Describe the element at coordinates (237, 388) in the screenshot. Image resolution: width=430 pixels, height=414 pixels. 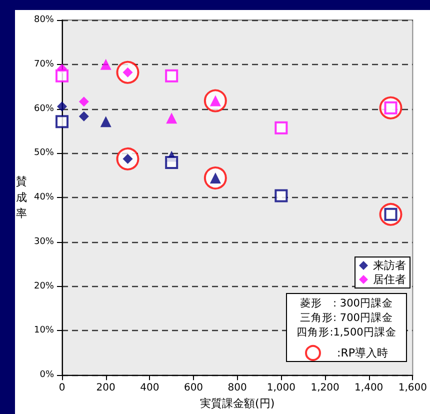
I see `x-tick-label: 800` at that location.